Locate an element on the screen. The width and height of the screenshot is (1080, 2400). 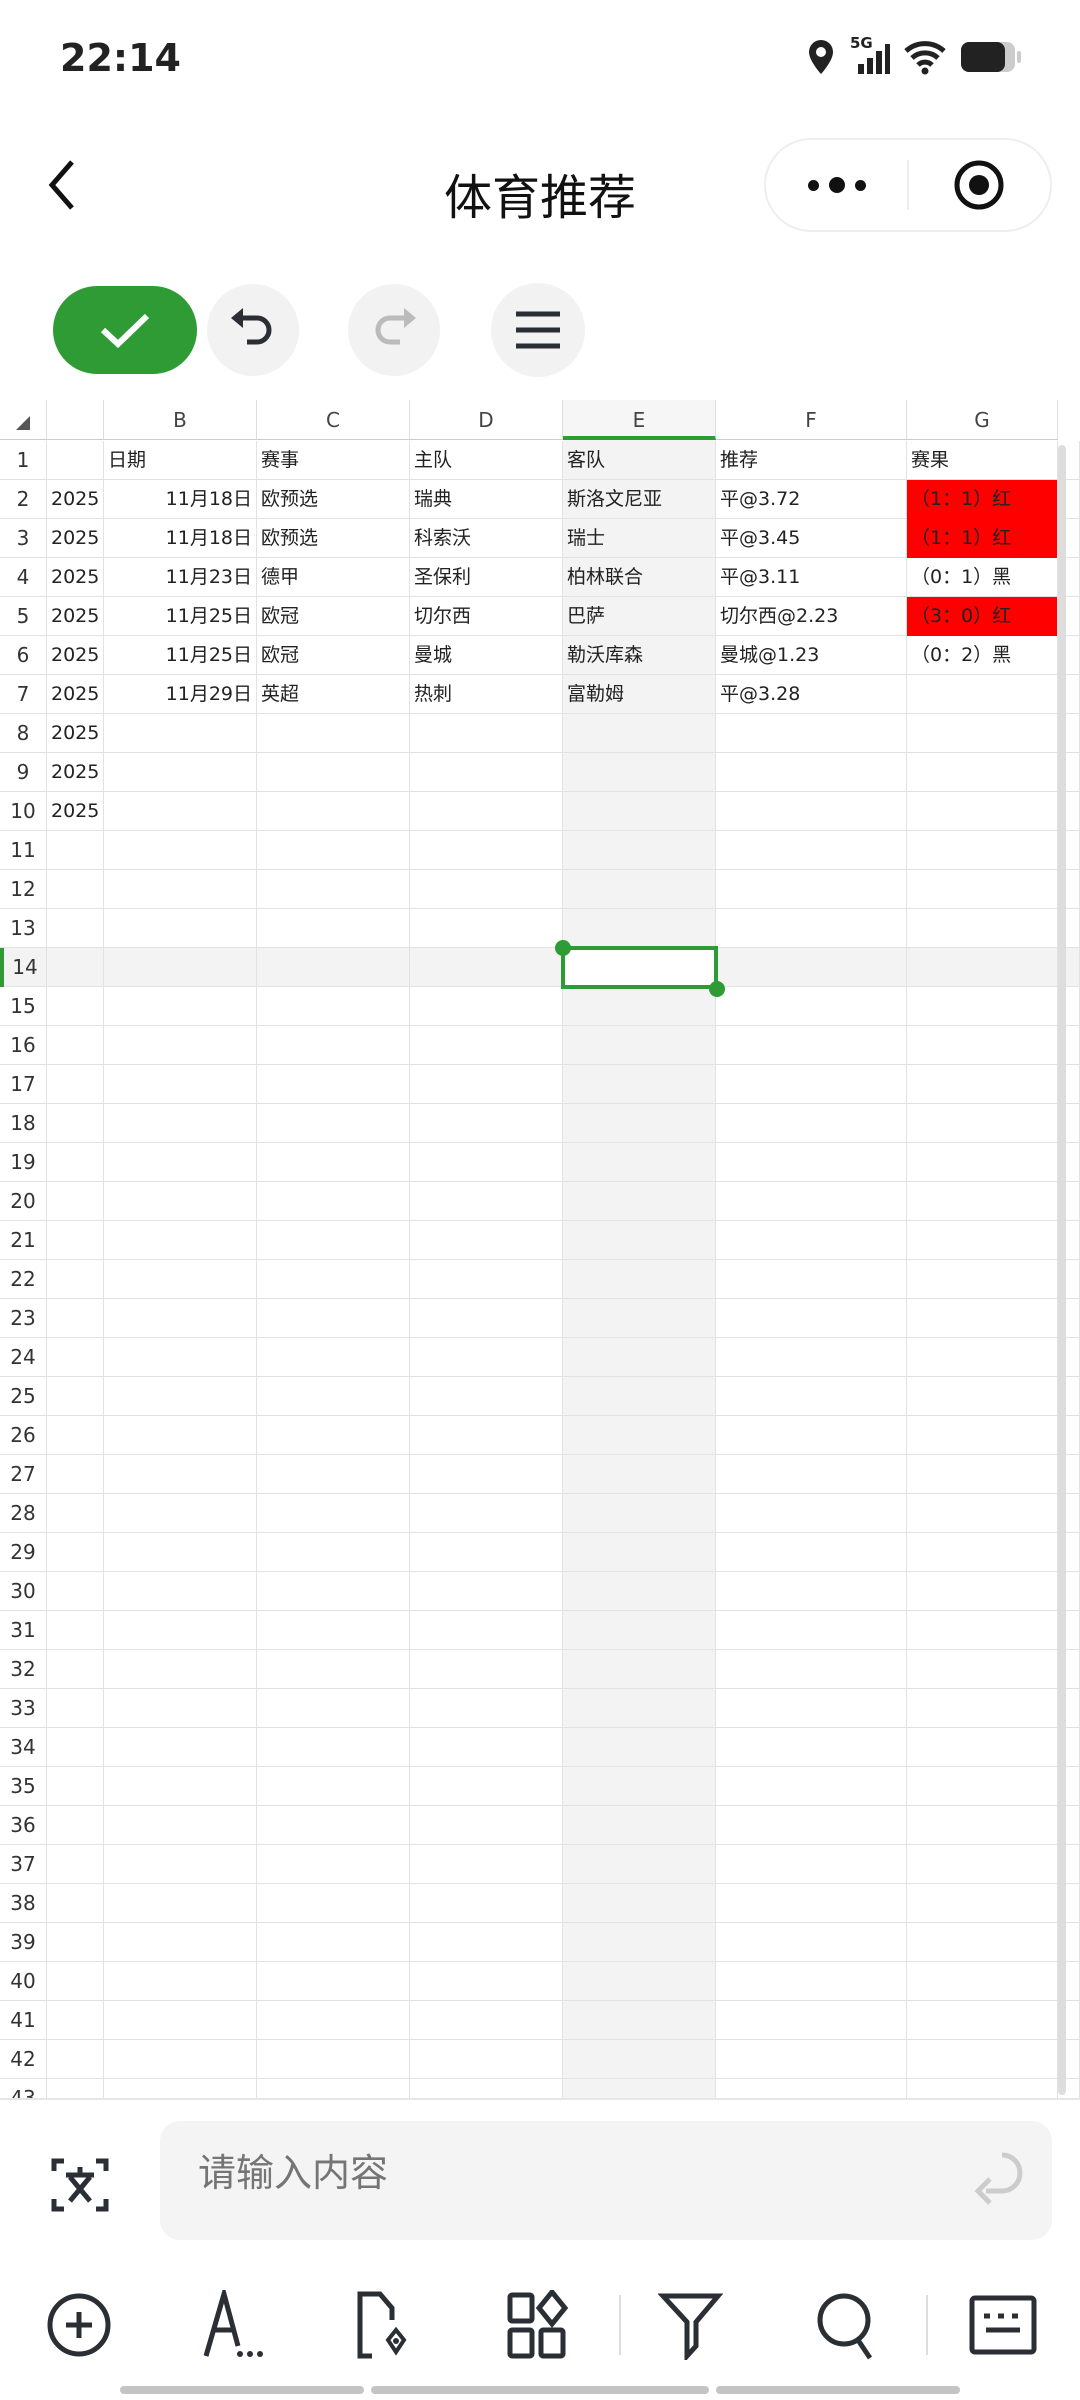
cell-E9 is located at coordinates (639, 772).